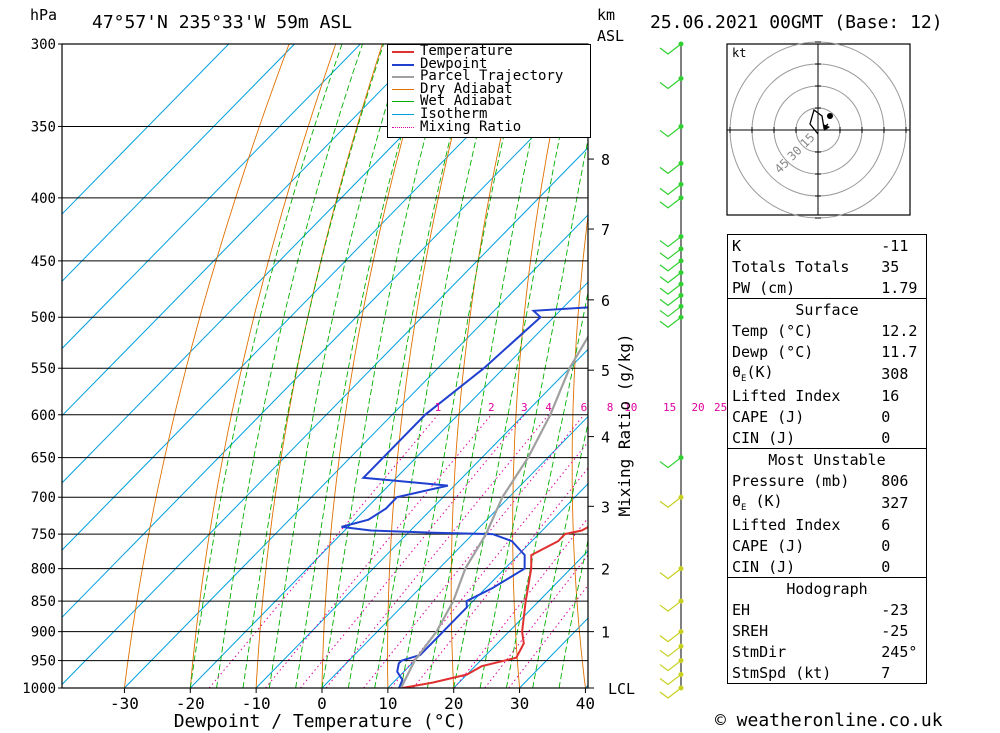 The image size is (1000, 733). What do you see at coordinates (605, 230) in the screenshot?
I see `km-tick-label: 7` at bounding box center [605, 230].